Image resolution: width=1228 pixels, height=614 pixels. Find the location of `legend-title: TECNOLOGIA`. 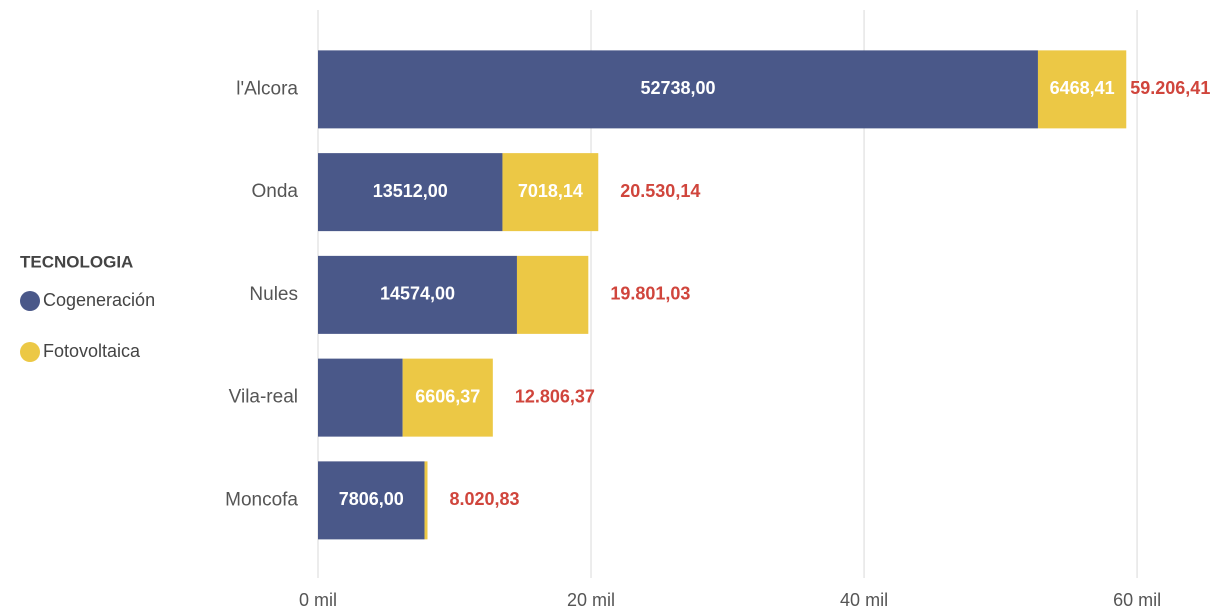

legend-title: TECNOLOGIA is located at coordinates (76, 261).